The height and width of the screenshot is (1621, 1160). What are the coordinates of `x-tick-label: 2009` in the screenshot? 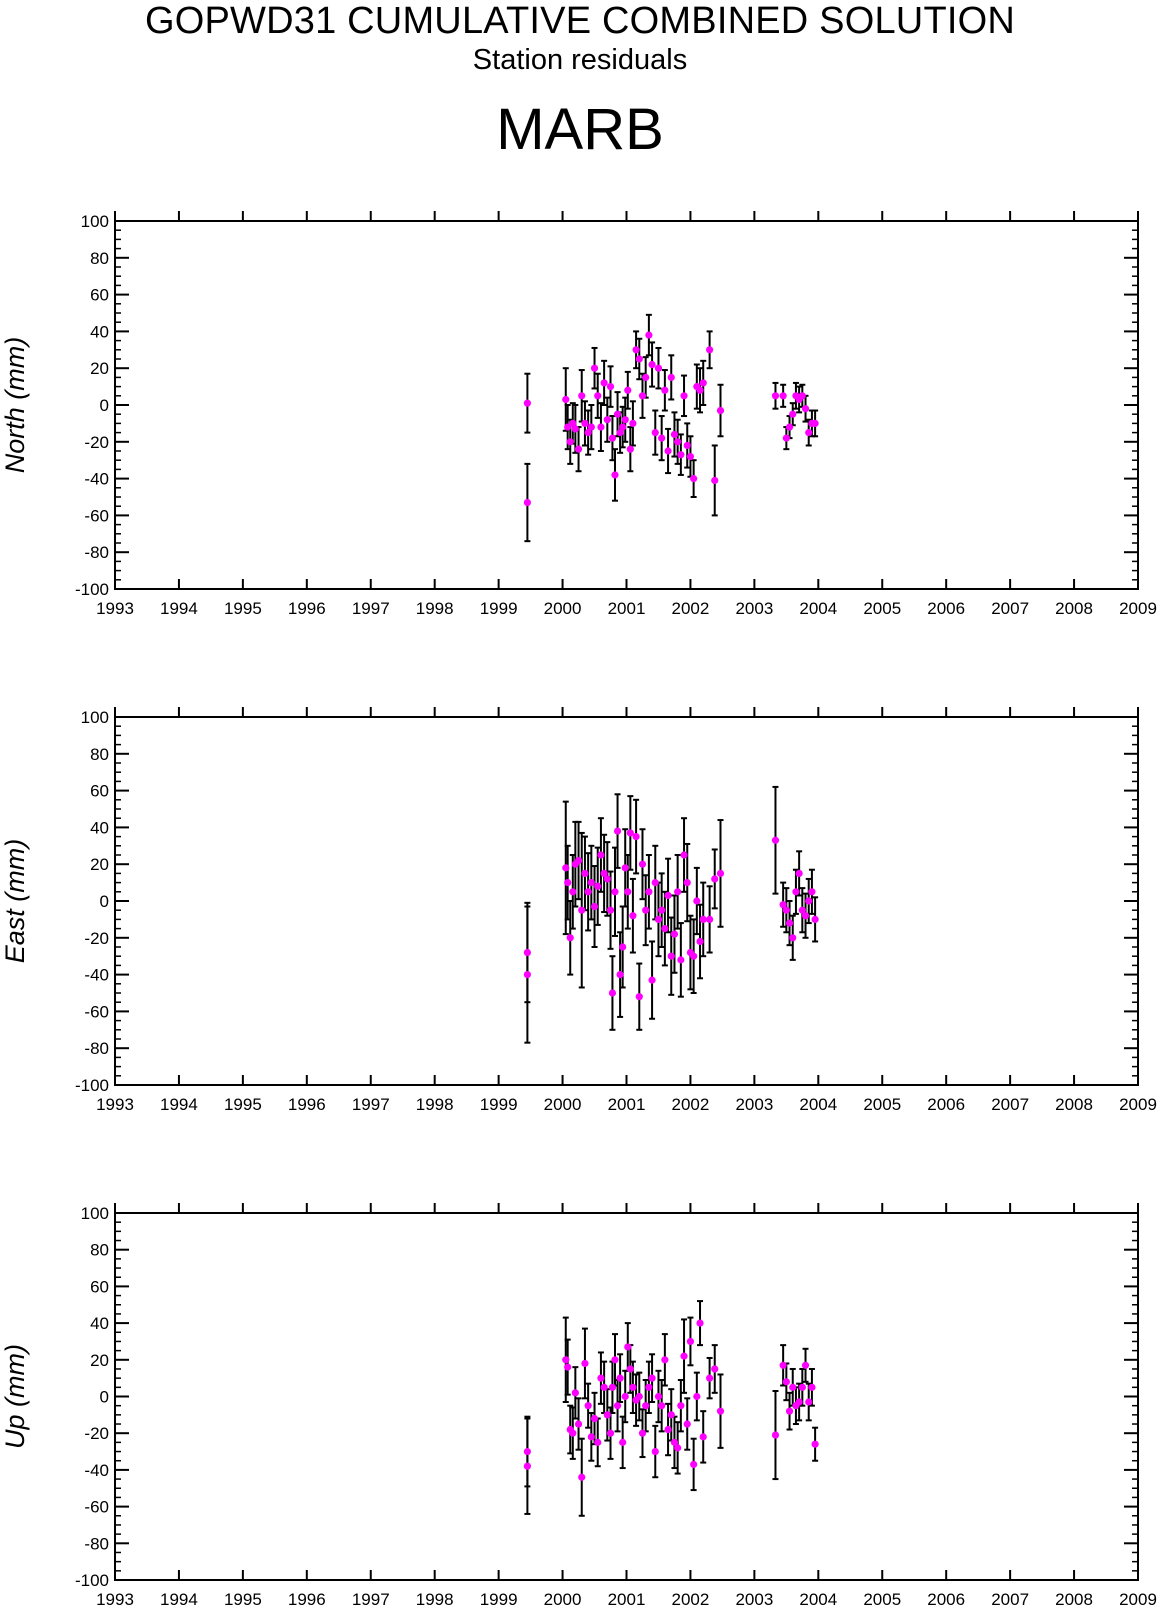 It's located at (1138, 1104).